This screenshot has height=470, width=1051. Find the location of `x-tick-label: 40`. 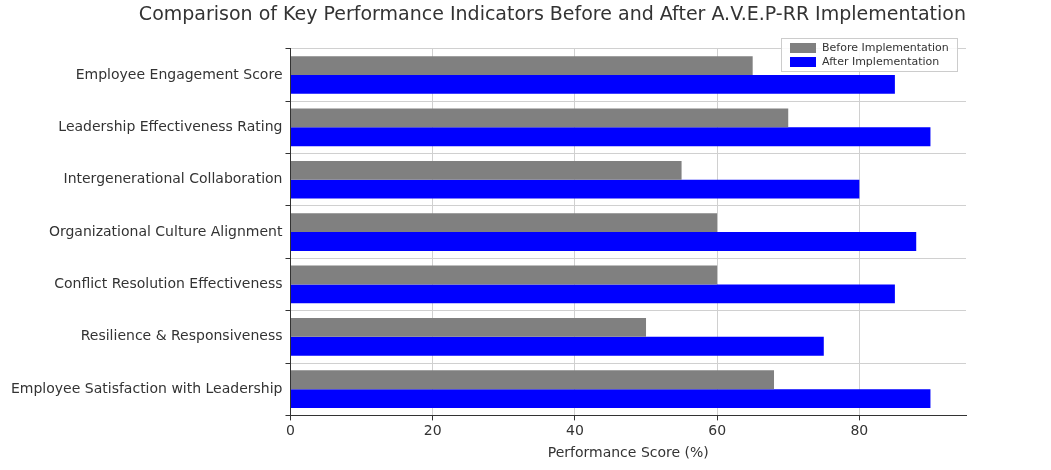

x-tick-label: 40 is located at coordinates (575, 430).